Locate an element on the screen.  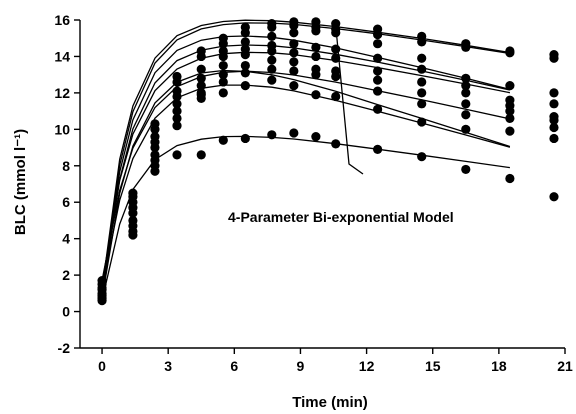
x-tick-label-2: 6 is located at coordinates (234, 366).